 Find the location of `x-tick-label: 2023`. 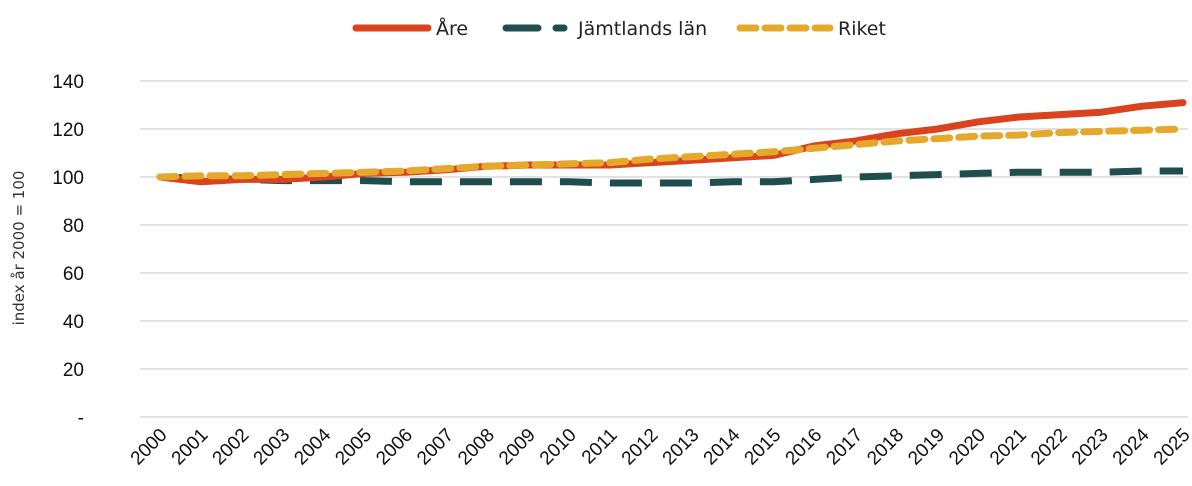

x-tick-label: 2023 is located at coordinates (1090, 447).